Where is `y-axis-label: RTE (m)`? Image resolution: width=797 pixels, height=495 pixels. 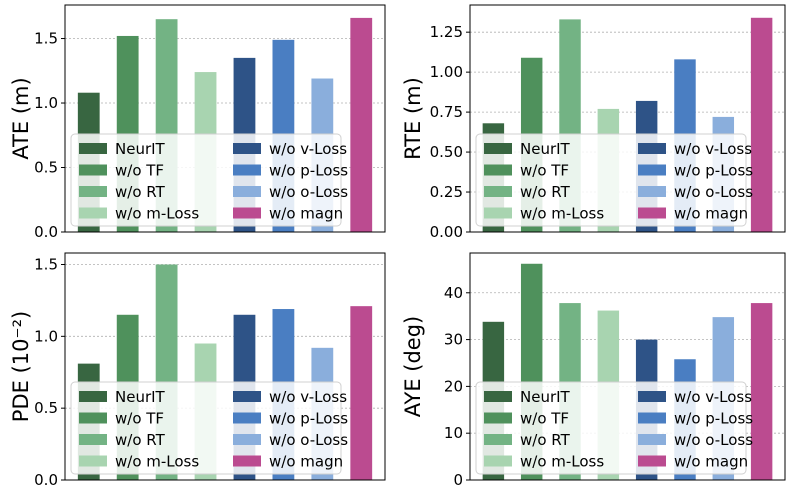 y-axis-label: RTE (m) is located at coordinates (413, 118).